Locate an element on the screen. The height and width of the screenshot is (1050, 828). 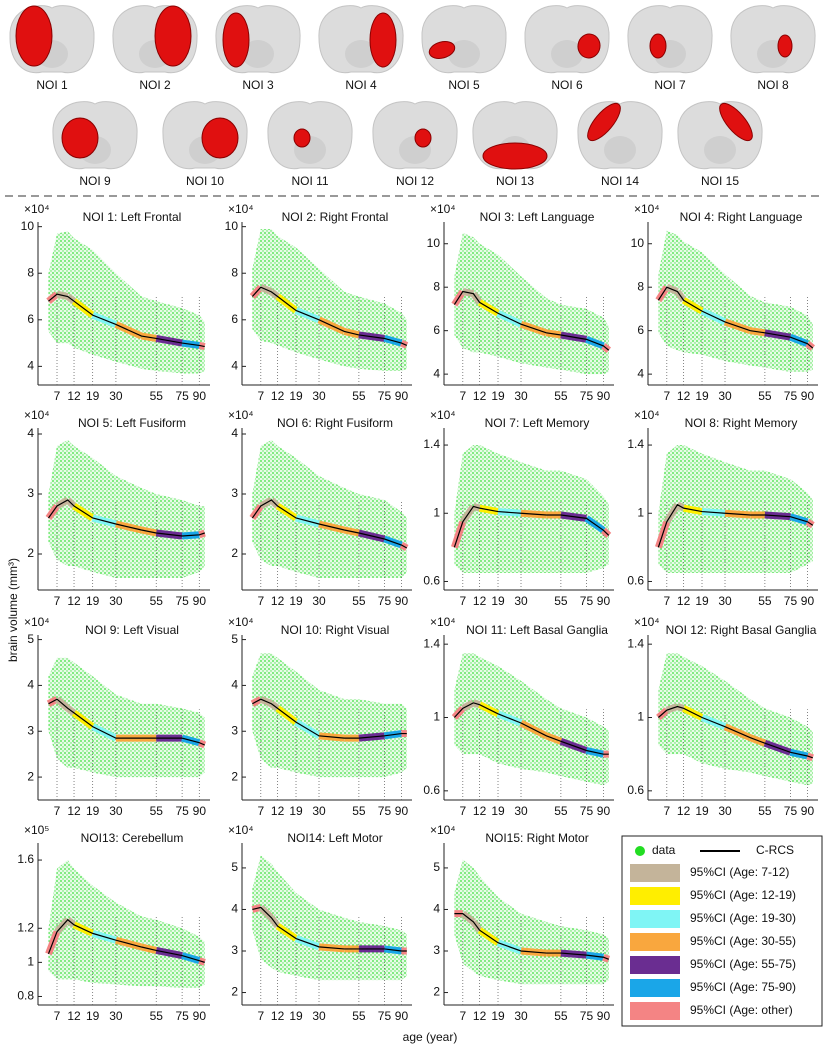
region-label: NOI 4 is located at coordinates (361, 85).